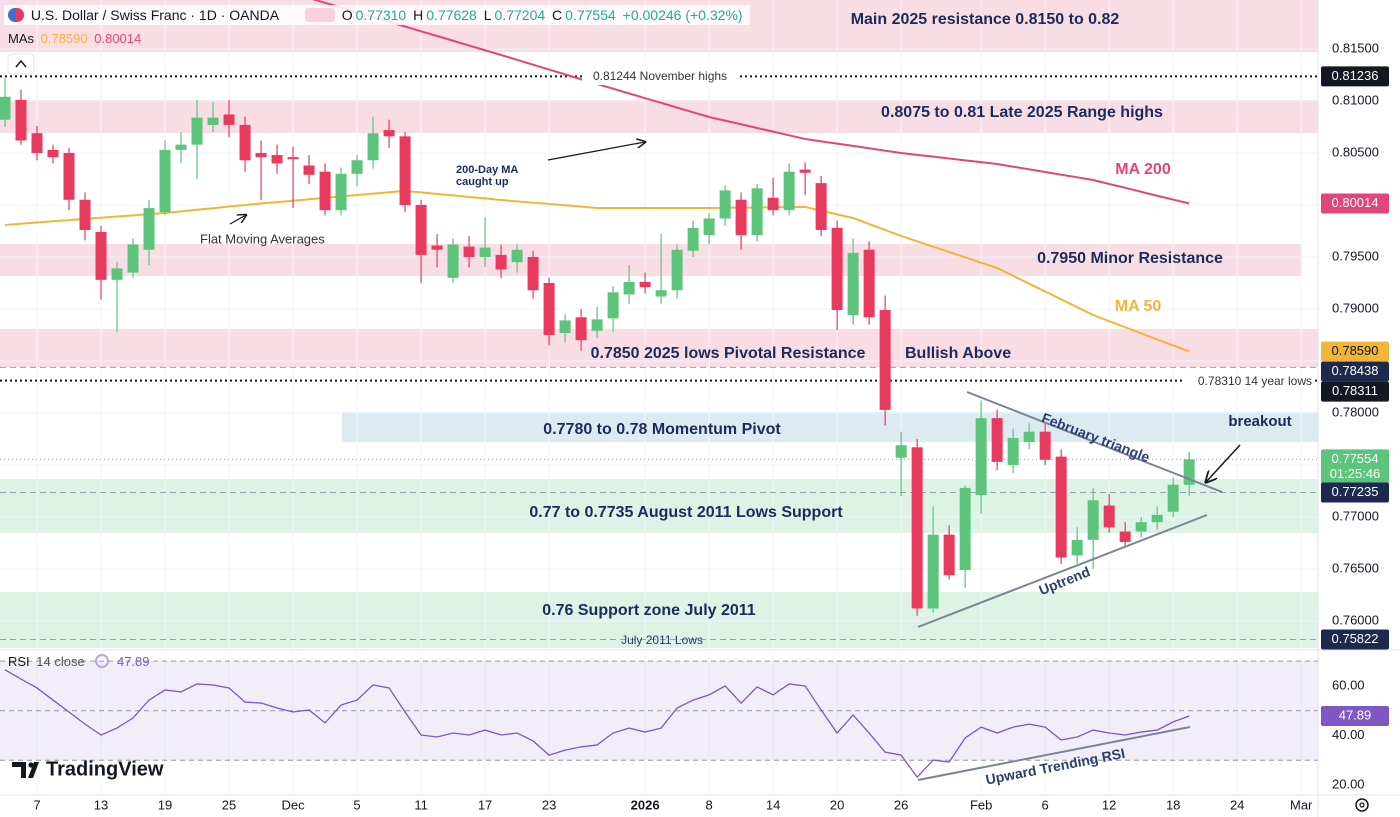 This screenshot has width=1400, height=817. What do you see at coordinates (64, 38) in the screenshot?
I see `ma-value: 0.78590` at bounding box center [64, 38].